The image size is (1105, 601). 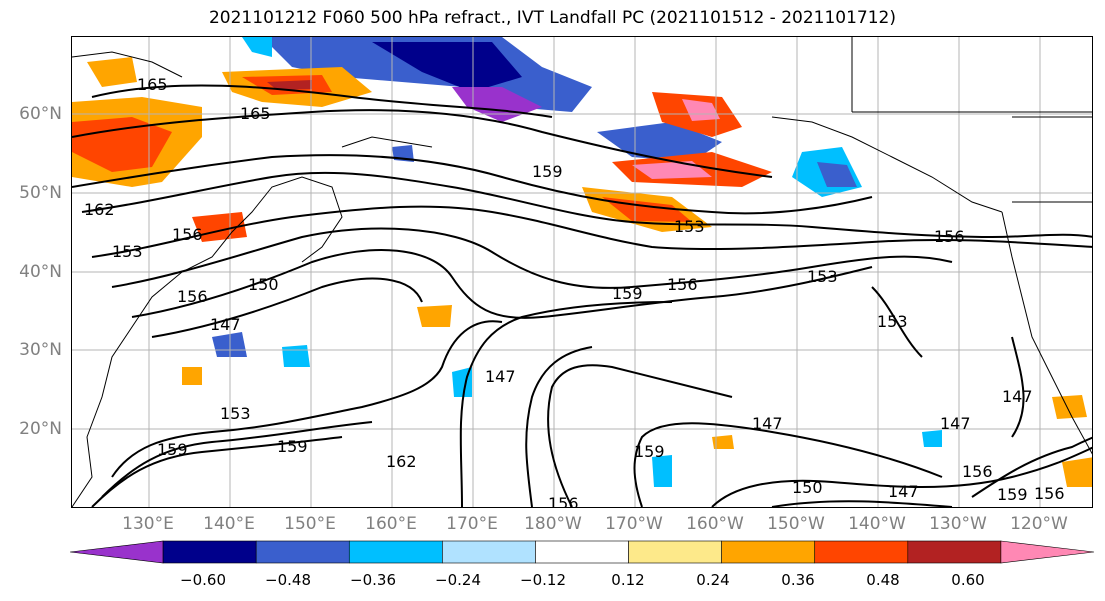 What do you see at coordinates (148, 524) in the screenshot?
I see `lon-label: 130°E` at bounding box center [148, 524].